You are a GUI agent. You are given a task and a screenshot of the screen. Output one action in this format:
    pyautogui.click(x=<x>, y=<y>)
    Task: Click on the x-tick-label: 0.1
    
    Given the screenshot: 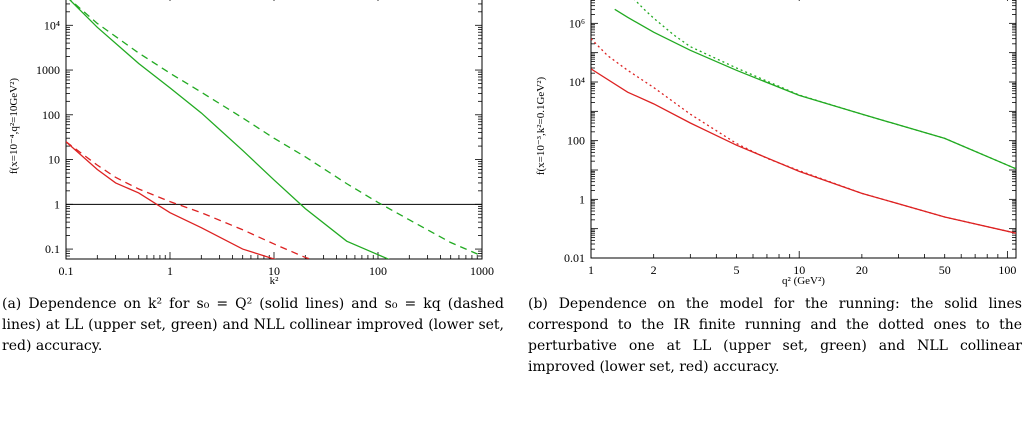 What is the action you would take?
    pyautogui.click(x=66, y=271)
    